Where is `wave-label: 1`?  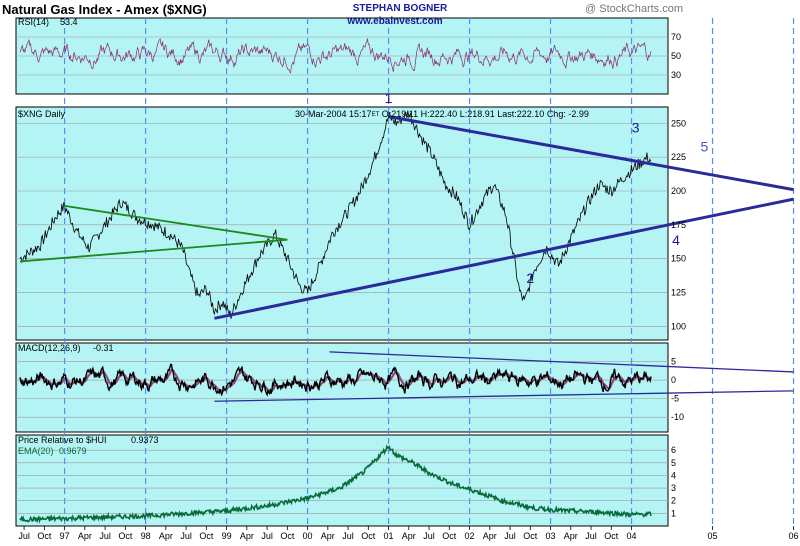
wave-label: 1 is located at coordinates (389, 98).